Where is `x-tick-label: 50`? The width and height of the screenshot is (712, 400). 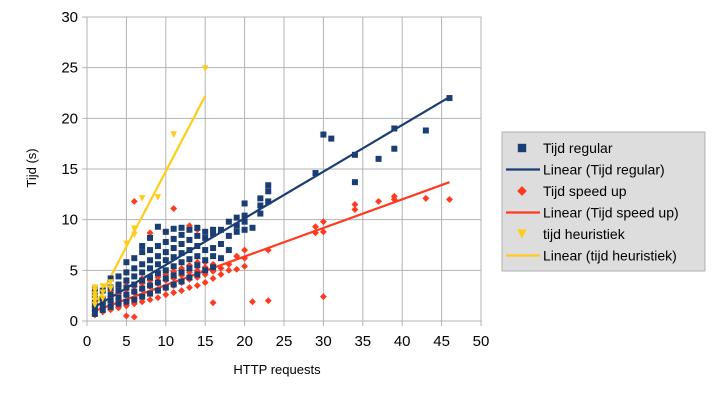
x-tick-label: 50 is located at coordinates (481, 341).